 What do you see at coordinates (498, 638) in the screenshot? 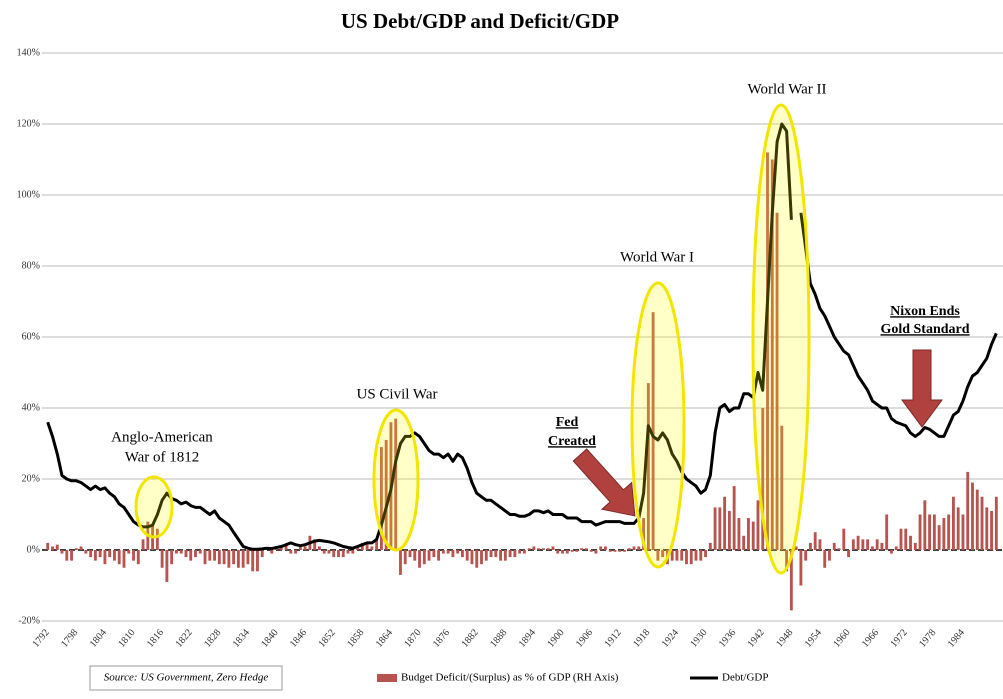
I see `x-tick-label: 1888` at bounding box center [498, 638].